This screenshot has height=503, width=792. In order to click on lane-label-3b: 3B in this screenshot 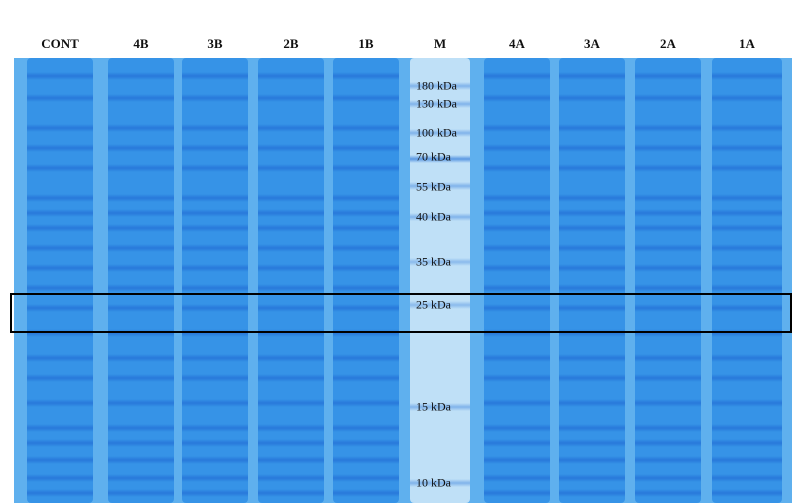, I will do `click(215, 43)`.